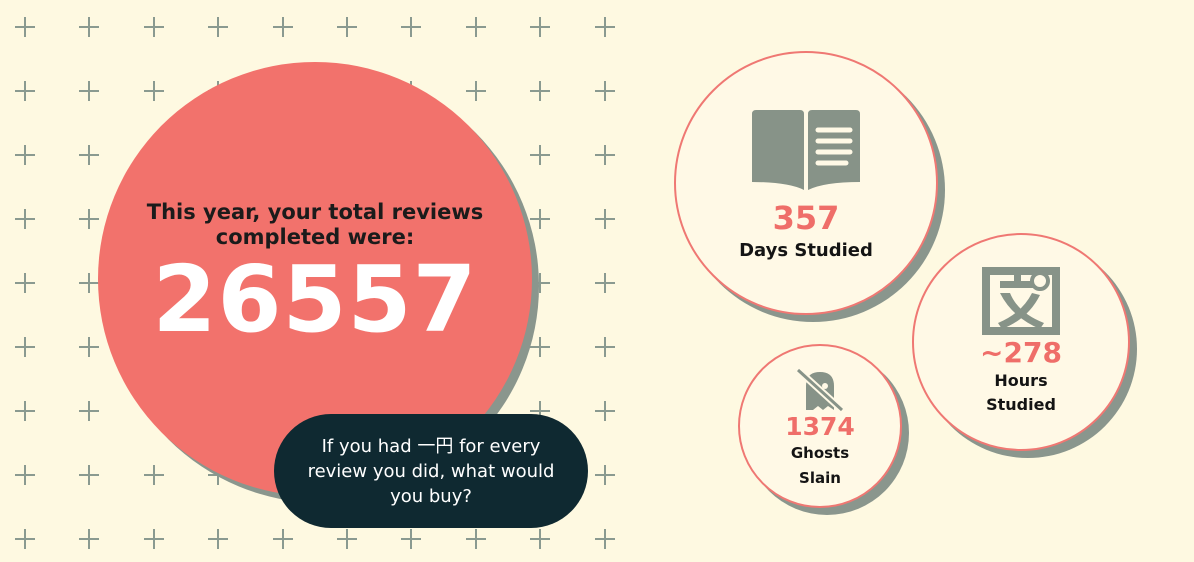 The image size is (1194, 562). I want to click on ghosts-label-line2: Slain, so click(820, 478).